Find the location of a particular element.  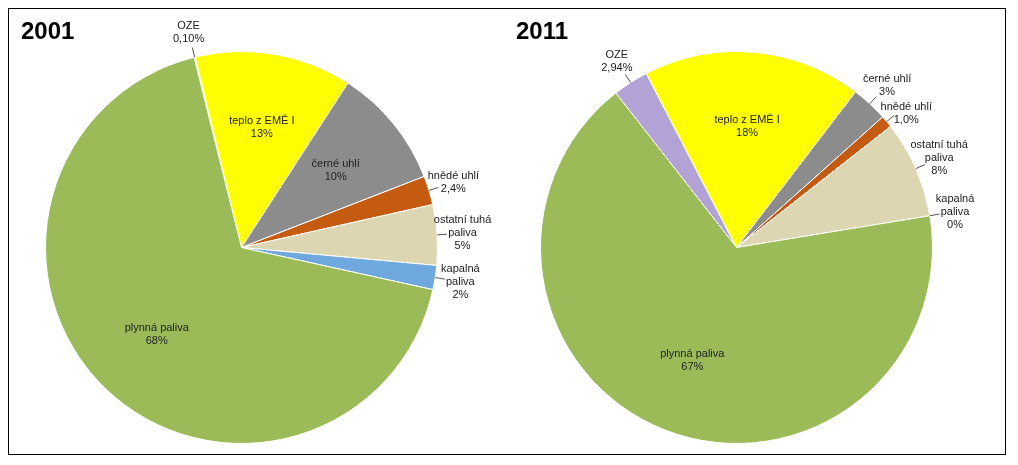

data-label: 3% is located at coordinates (887, 90).